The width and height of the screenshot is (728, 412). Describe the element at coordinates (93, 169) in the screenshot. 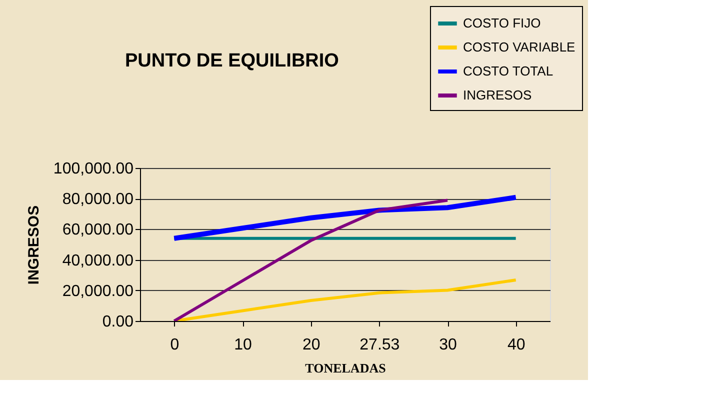

I see `y-tick-label: 100,000.00` at that location.